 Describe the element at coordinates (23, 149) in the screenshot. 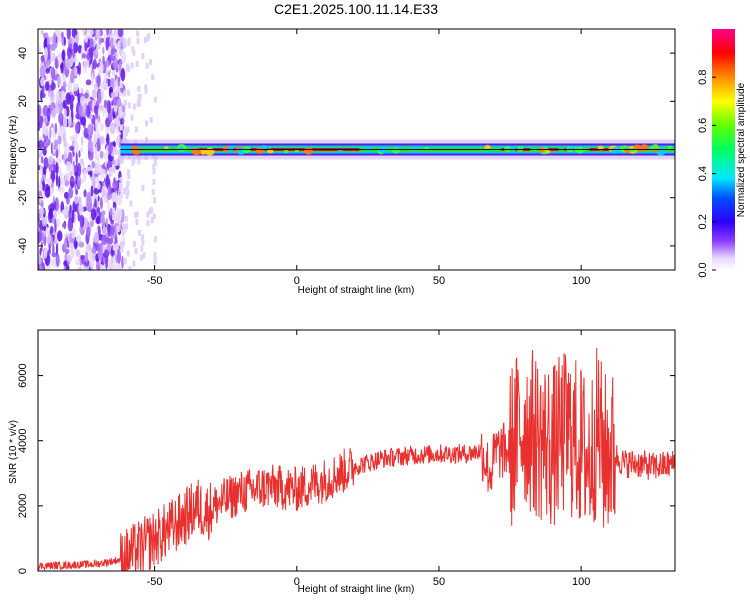

I see `spectrogram-y-tick-label: 0` at that location.